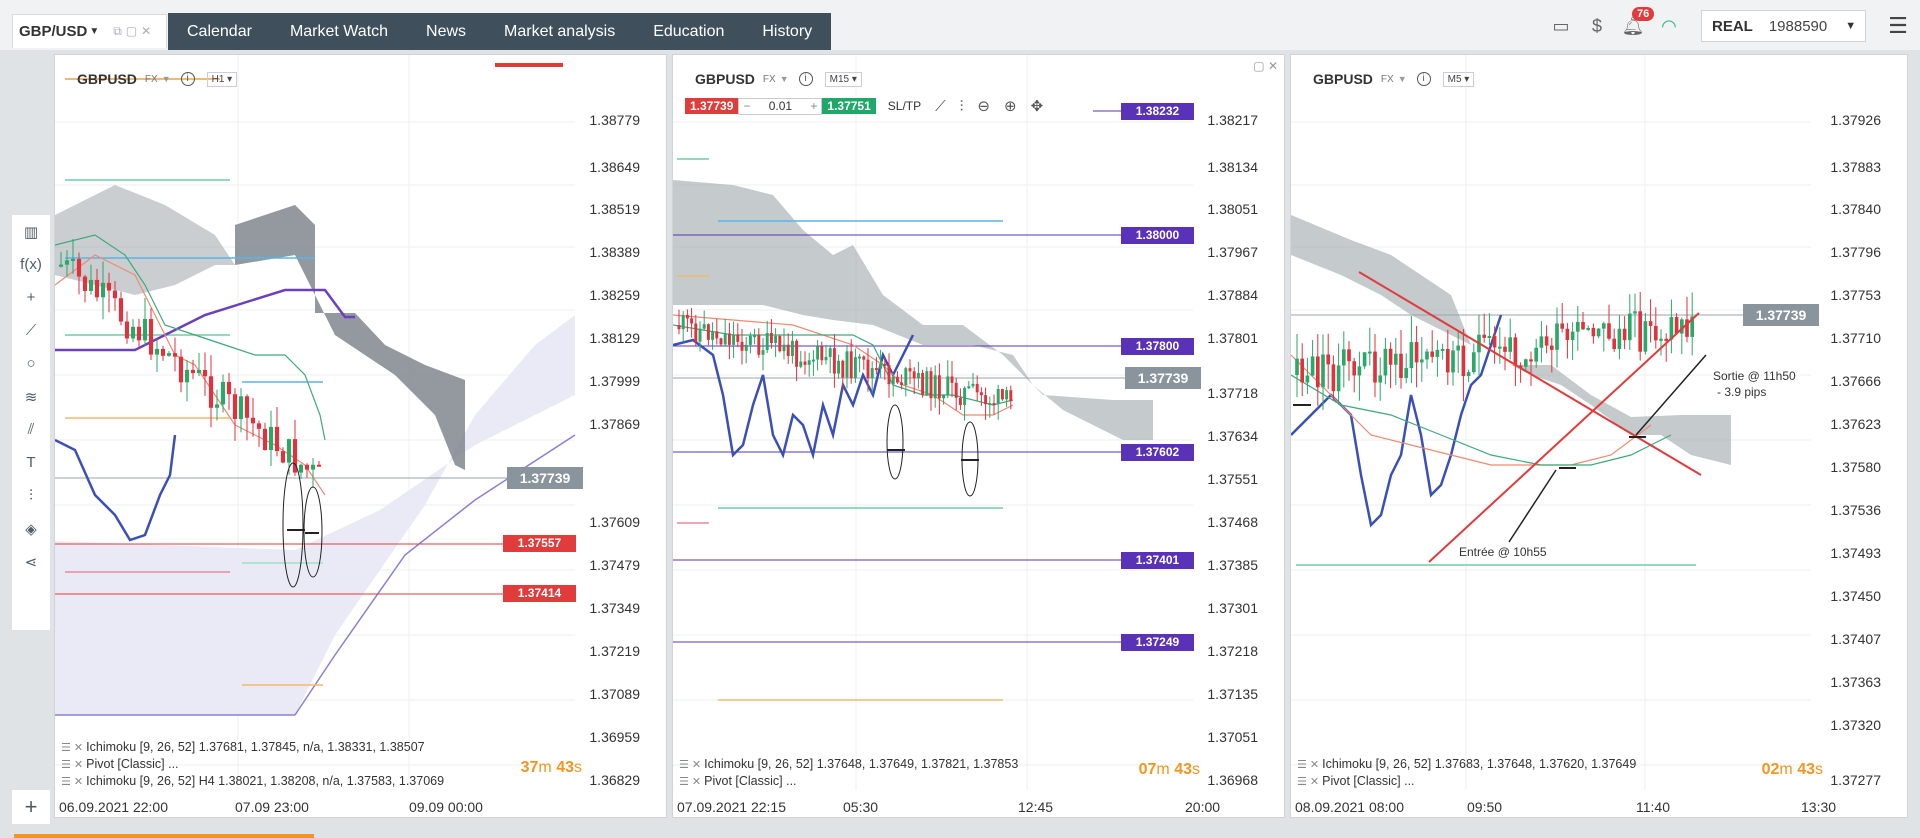  Describe the element at coordinates (222, 79) in the screenshot. I see `timeframe-select: H1 ▾` at that location.